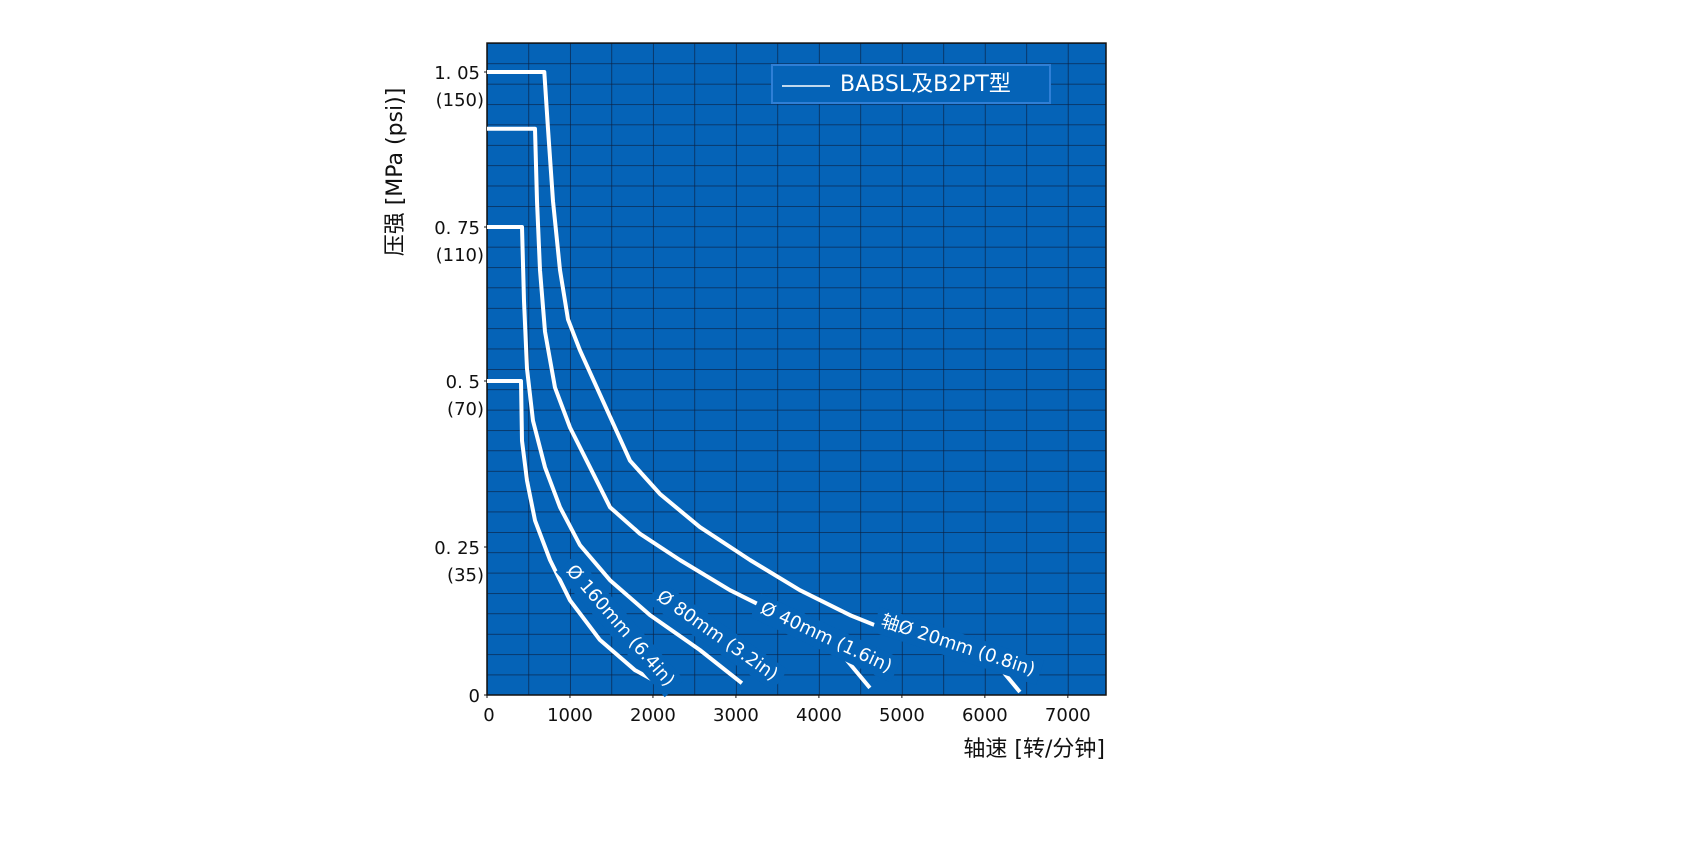 The height and width of the screenshot is (842, 1684). Describe the element at coordinates (460, 255) in the screenshot. I see `y-tick-sublabel: (110)` at that location.